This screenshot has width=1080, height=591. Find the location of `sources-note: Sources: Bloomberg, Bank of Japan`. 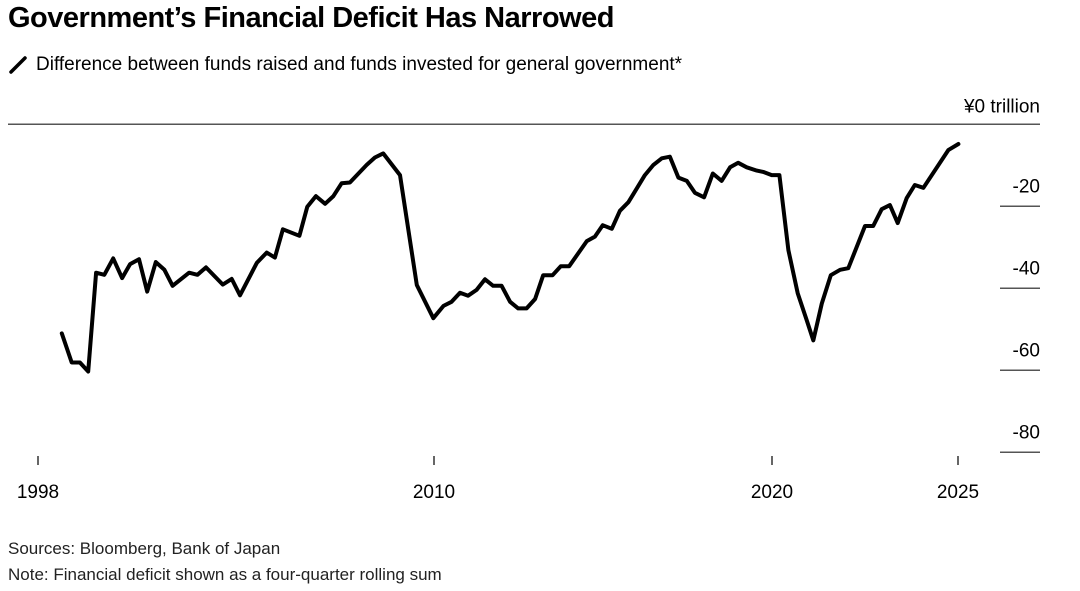

sources-note: Sources: Bloomberg, Bank of Japan is located at coordinates (144, 548).